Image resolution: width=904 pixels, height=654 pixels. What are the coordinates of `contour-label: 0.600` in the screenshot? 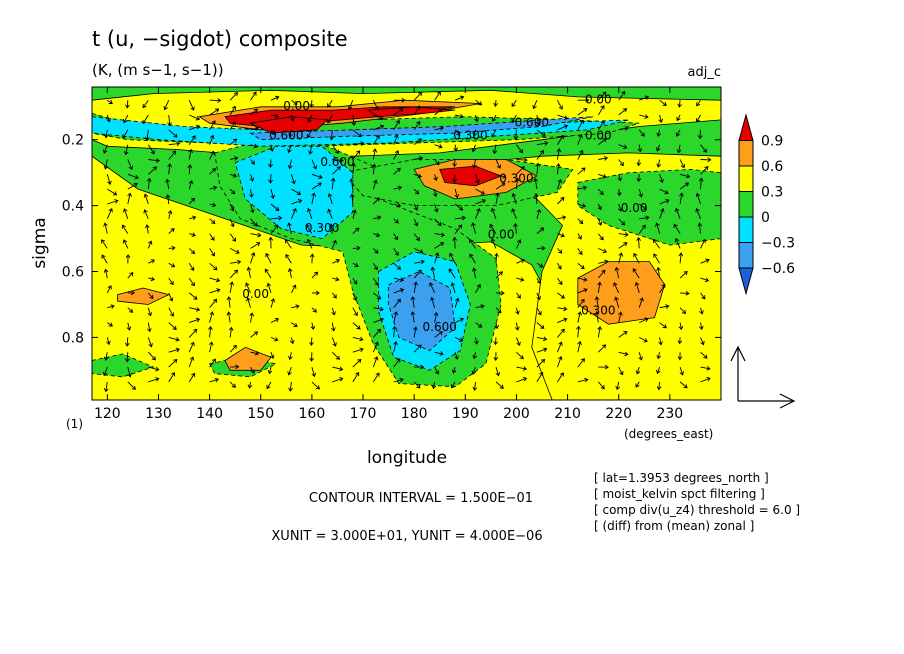 It's located at (440, 327).